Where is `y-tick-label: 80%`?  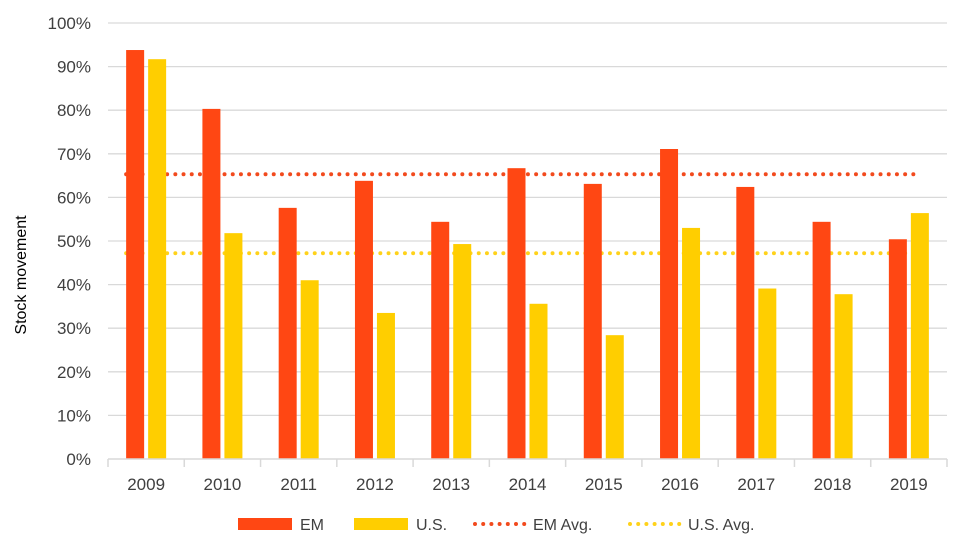 y-tick-label: 80% is located at coordinates (74, 110).